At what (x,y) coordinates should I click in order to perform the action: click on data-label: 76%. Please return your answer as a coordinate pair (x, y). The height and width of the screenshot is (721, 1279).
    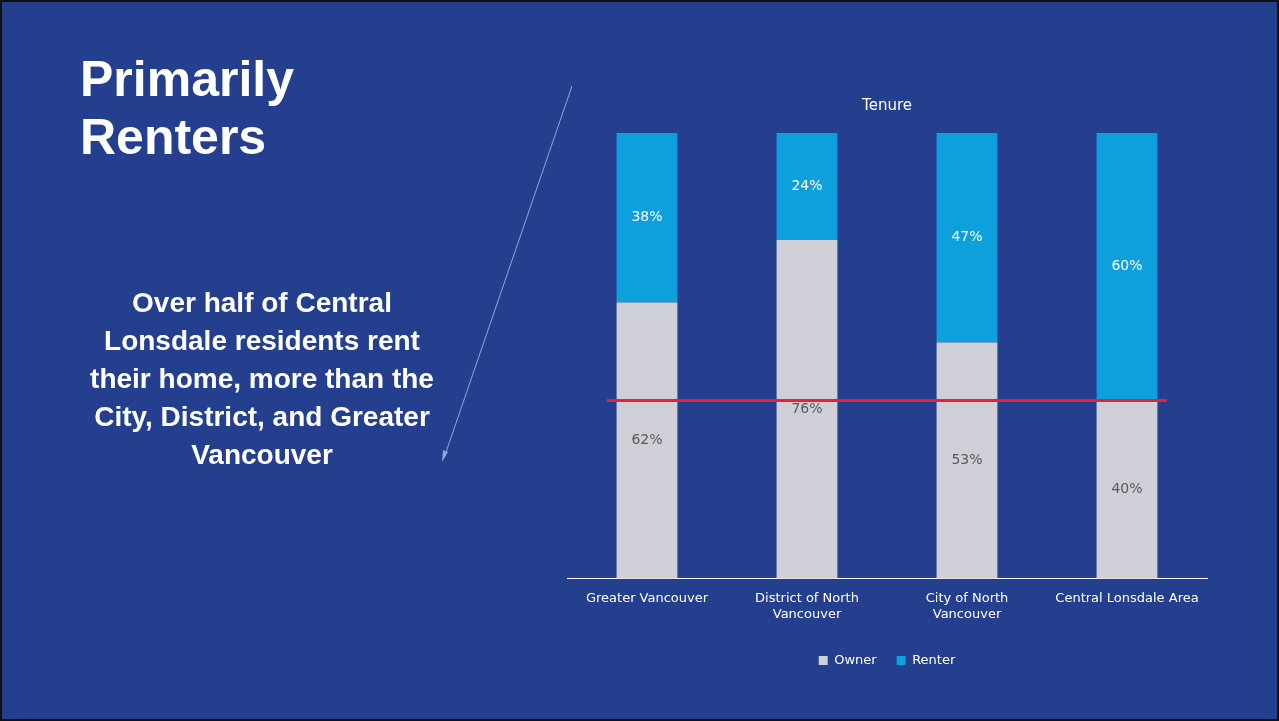
    Looking at the image, I should click on (807, 408).